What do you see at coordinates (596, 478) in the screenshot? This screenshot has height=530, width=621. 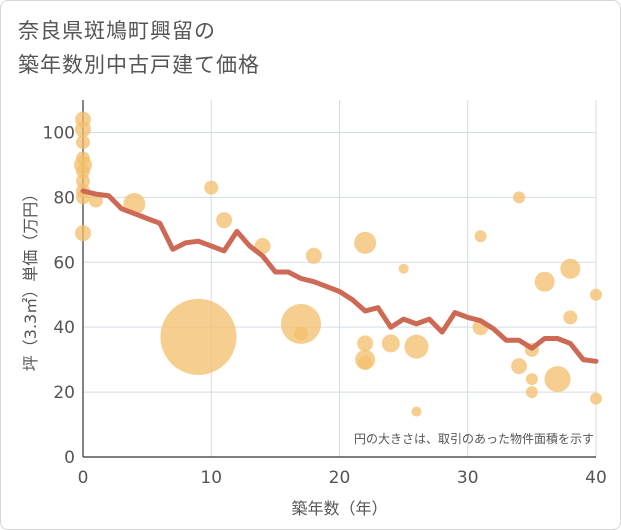 I see `x-tick-label: 40` at bounding box center [596, 478].